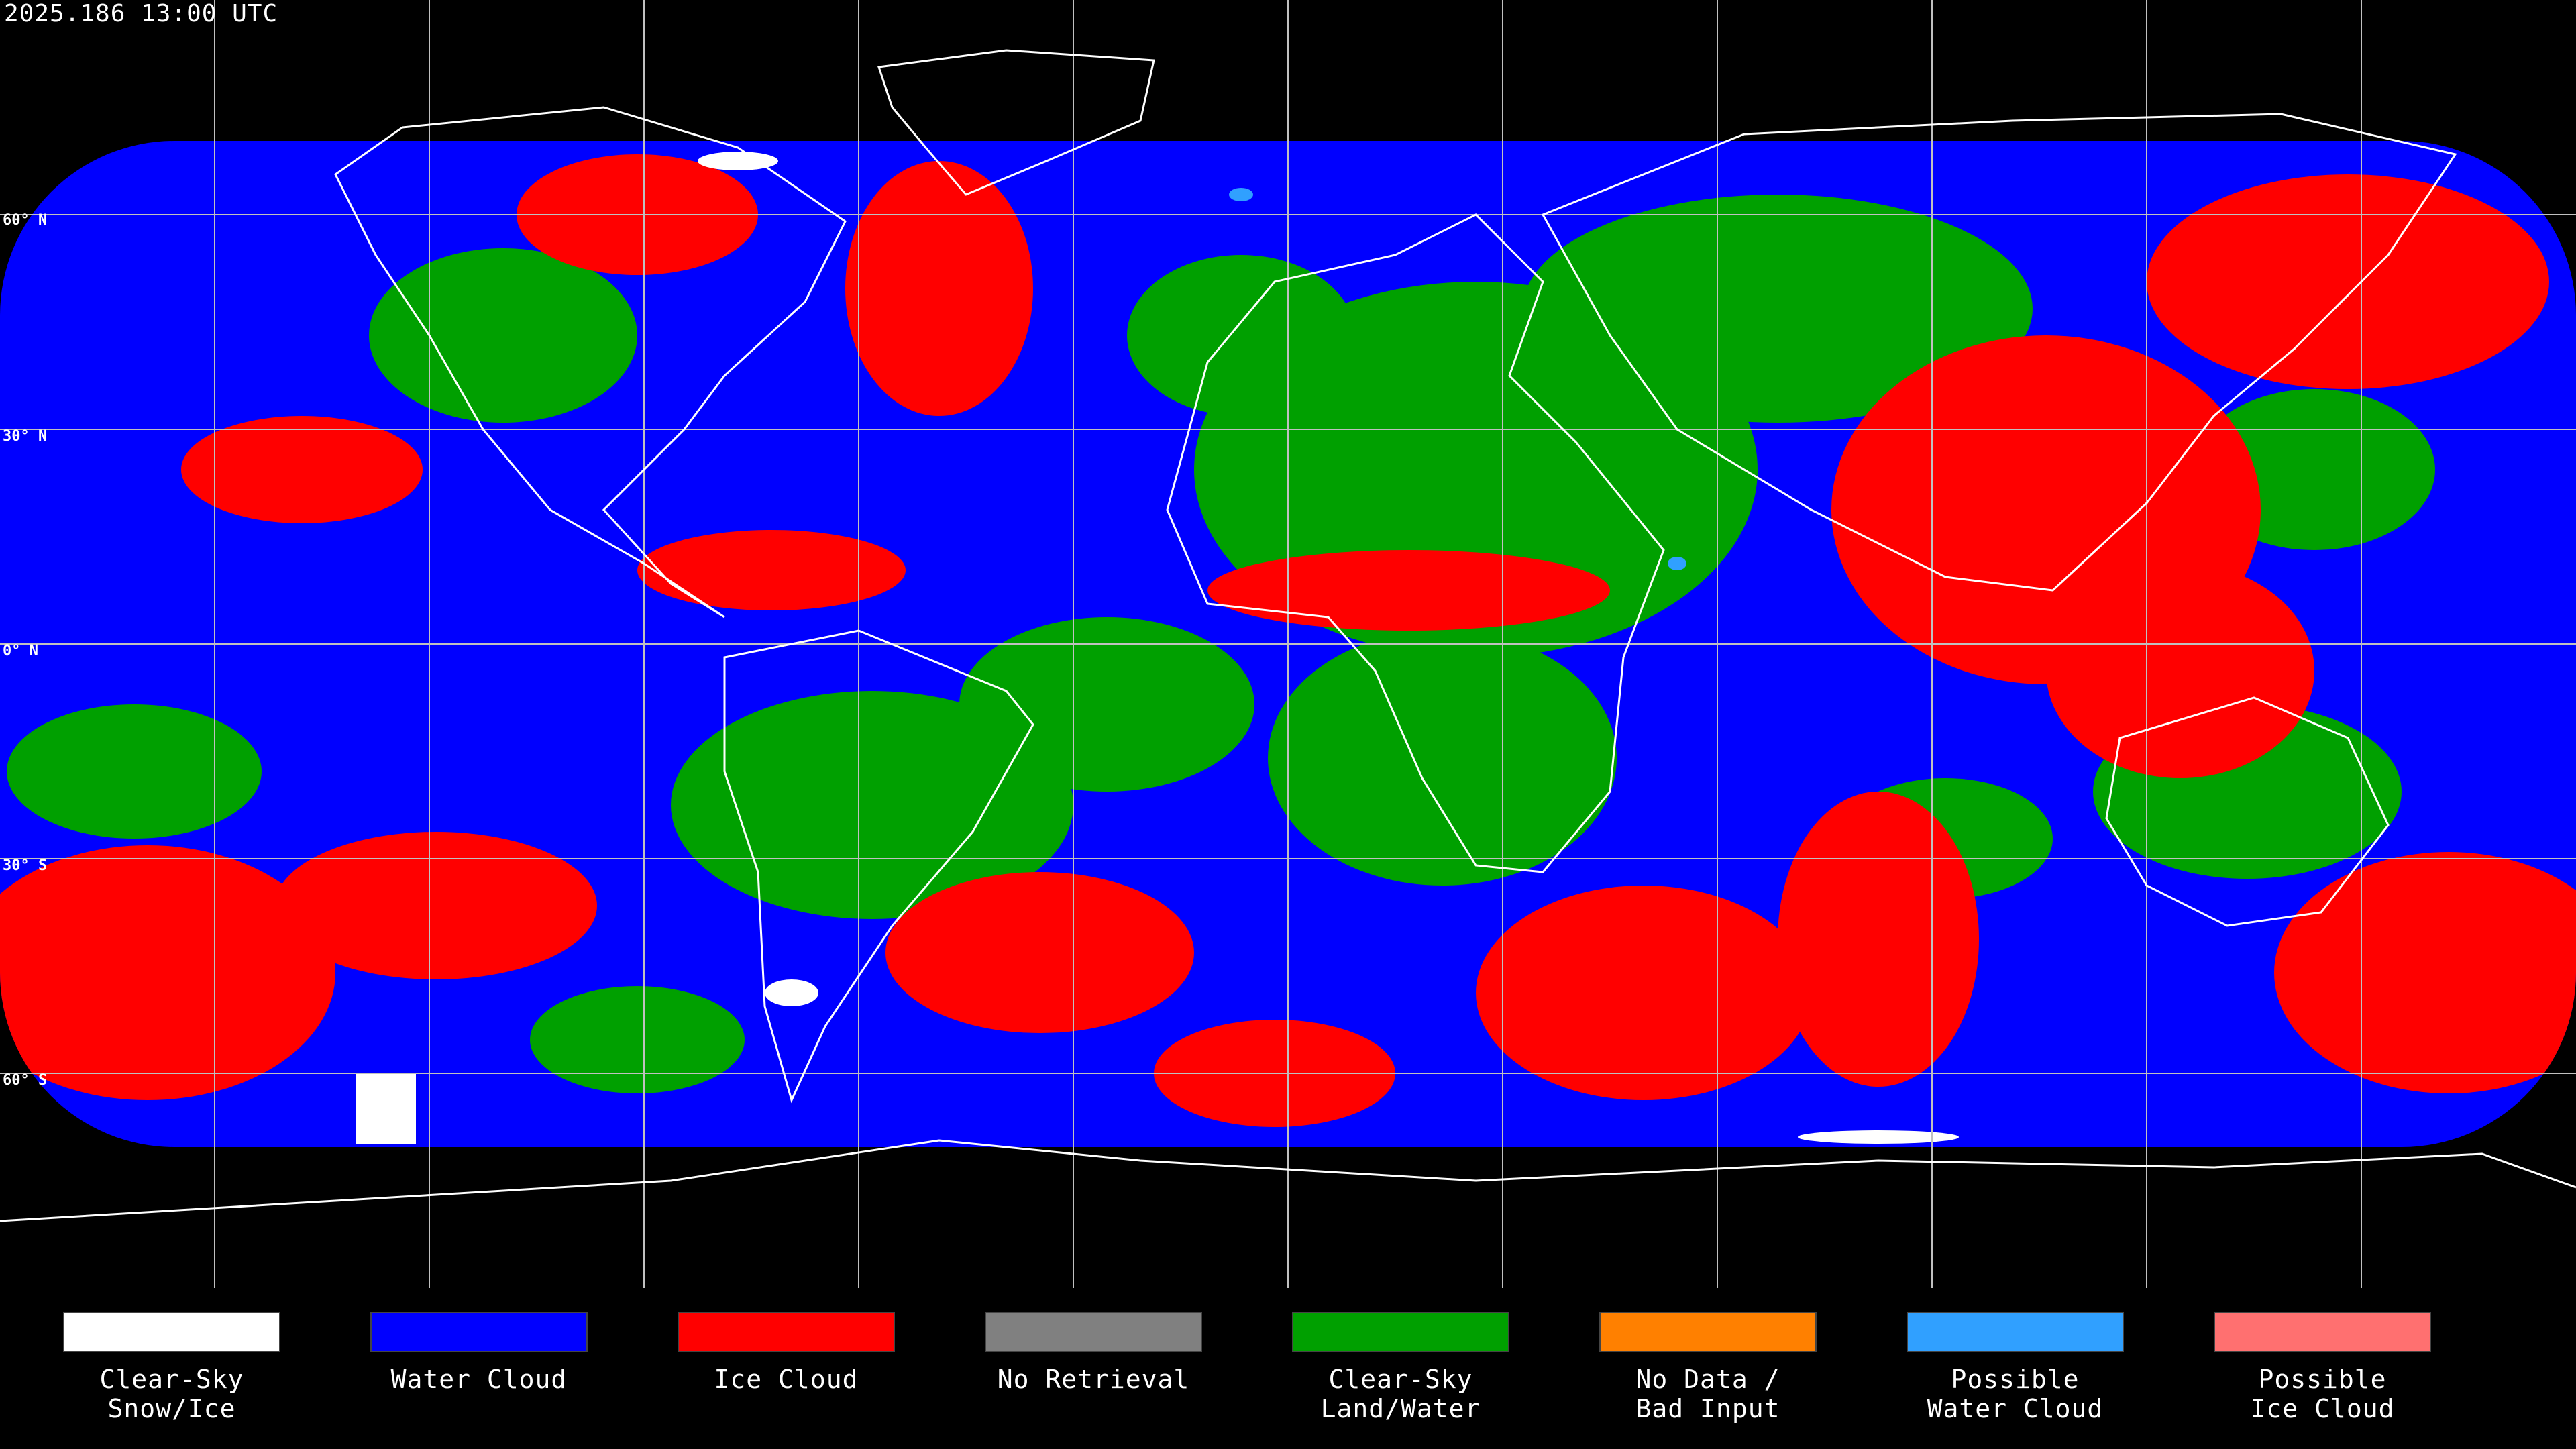  Describe the element at coordinates (25, 1080) in the screenshot. I see `lat-label-60s: 60° S` at that location.